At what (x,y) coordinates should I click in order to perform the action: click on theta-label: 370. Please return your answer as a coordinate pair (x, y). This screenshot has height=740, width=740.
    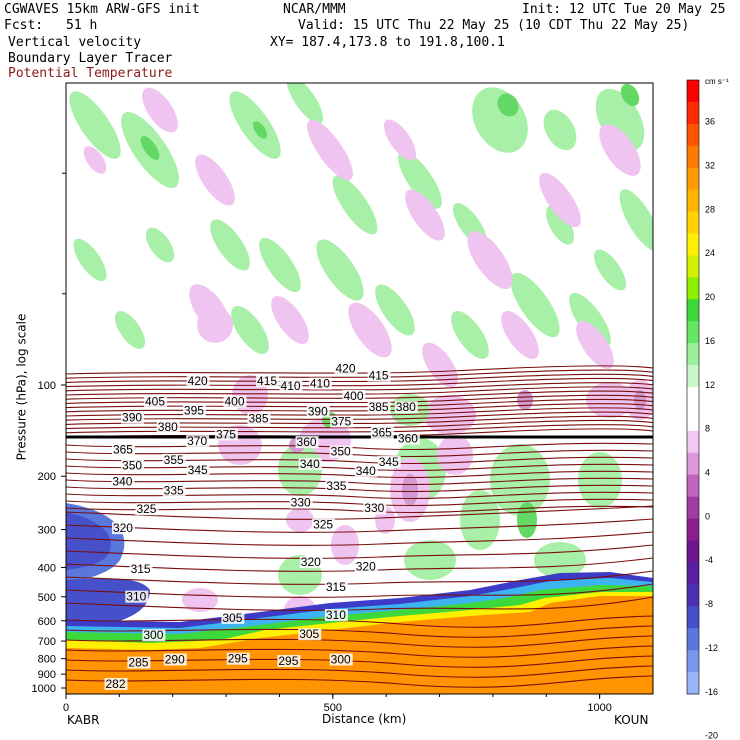
    Looking at the image, I should click on (197, 441).